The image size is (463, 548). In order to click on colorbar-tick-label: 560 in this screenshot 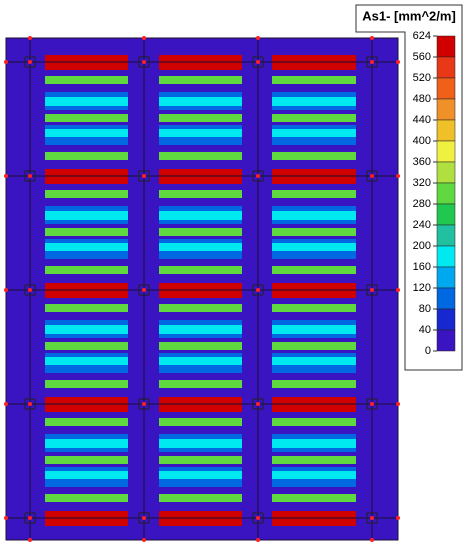, I will do `click(422, 57)`.